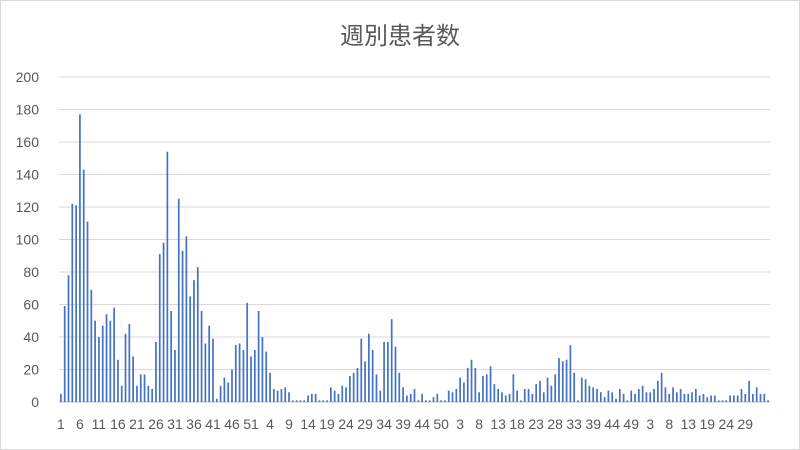 The image size is (800, 450). I want to click on chart-title: 週別患者数, so click(400, 36).